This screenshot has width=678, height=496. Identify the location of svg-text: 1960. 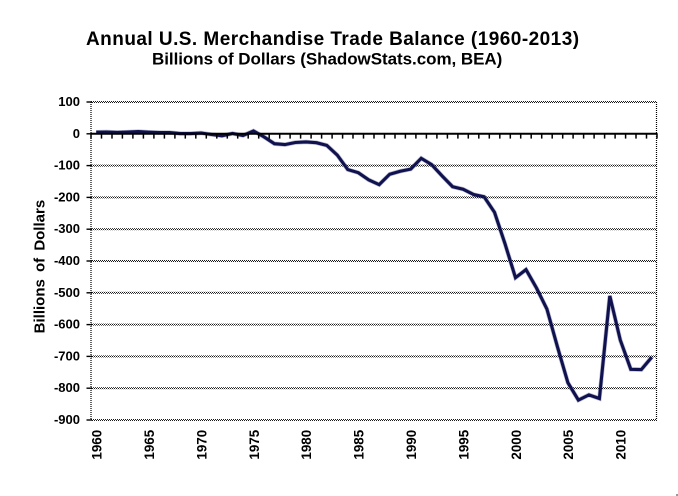
(97, 445).